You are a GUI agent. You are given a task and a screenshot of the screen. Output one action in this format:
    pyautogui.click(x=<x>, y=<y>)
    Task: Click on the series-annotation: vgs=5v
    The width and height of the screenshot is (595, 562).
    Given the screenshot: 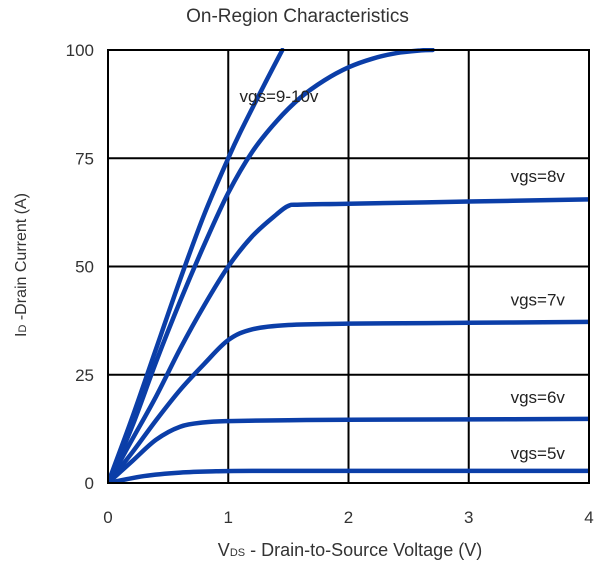 What is the action you would take?
    pyautogui.click(x=538, y=453)
    